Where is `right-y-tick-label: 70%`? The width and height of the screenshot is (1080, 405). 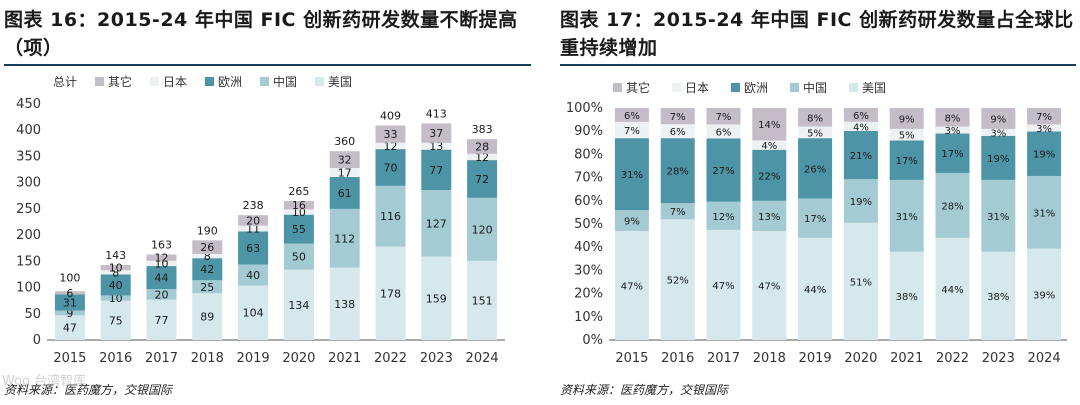 right-y-tick-label: 70% is located at coordinates (588, 178).